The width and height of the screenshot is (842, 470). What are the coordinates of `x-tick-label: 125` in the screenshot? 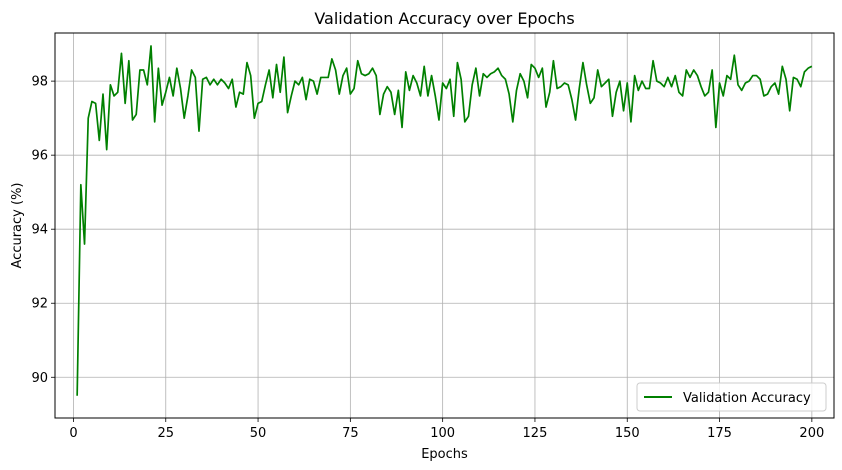 It's located at (535, 433).